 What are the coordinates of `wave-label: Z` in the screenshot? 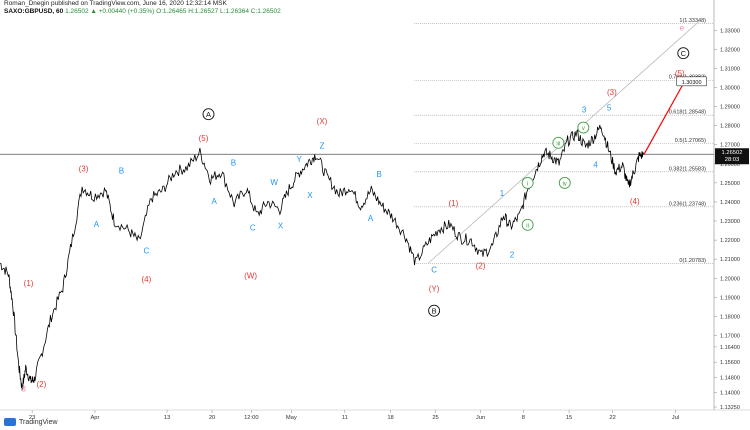 It's located at (322, 146).